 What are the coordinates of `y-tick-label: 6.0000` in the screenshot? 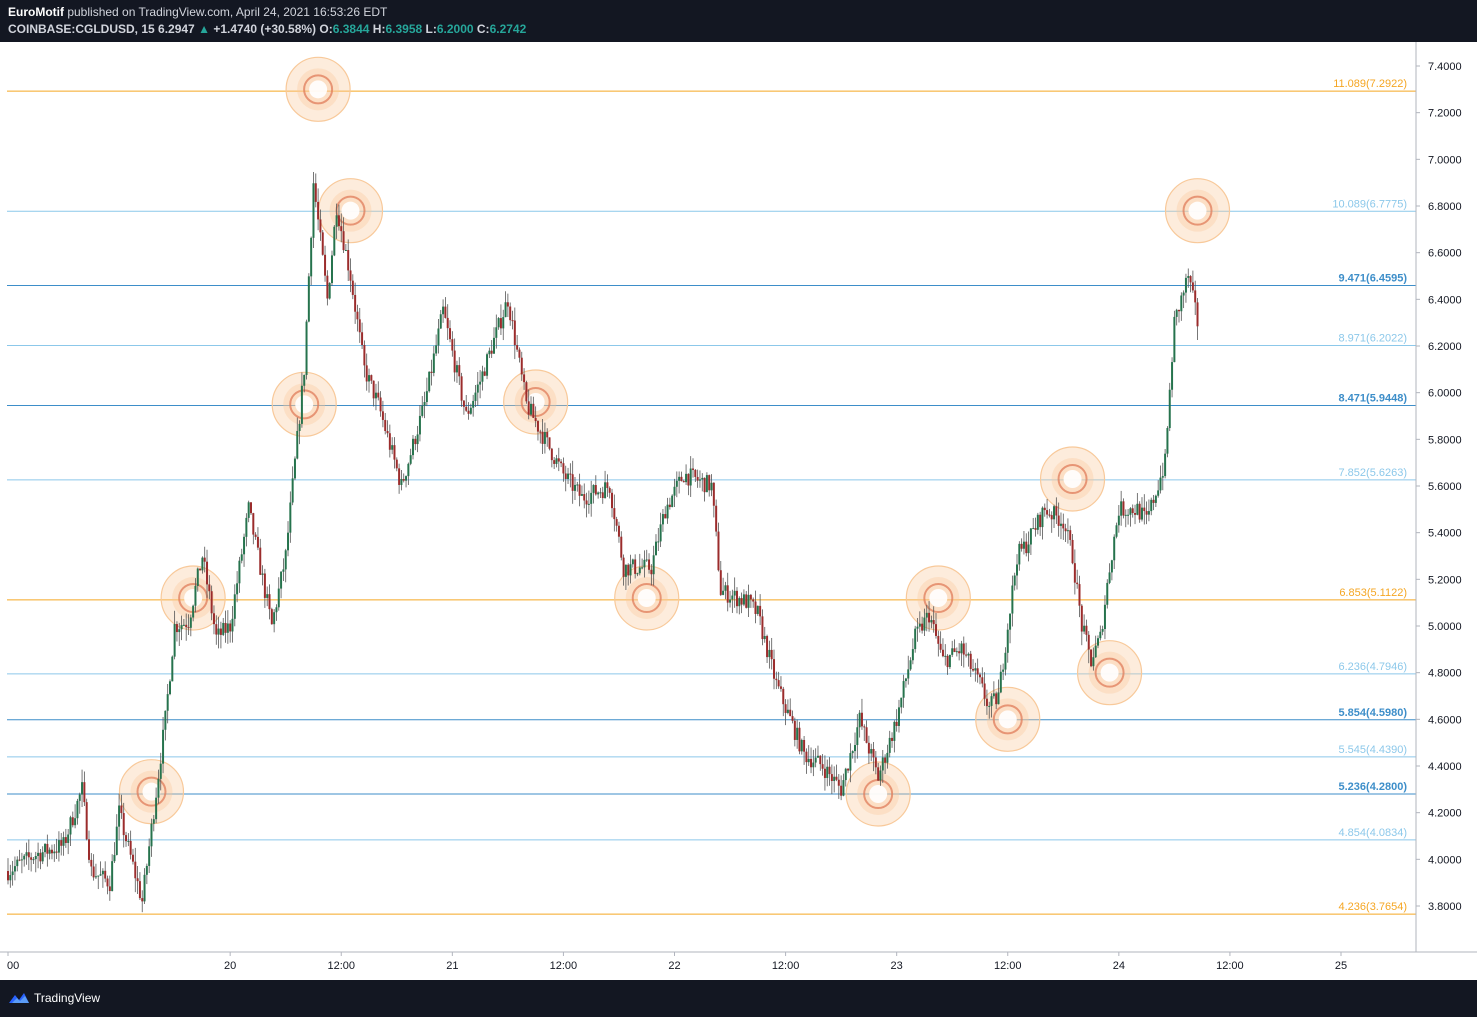 It's located at (1445, 394).